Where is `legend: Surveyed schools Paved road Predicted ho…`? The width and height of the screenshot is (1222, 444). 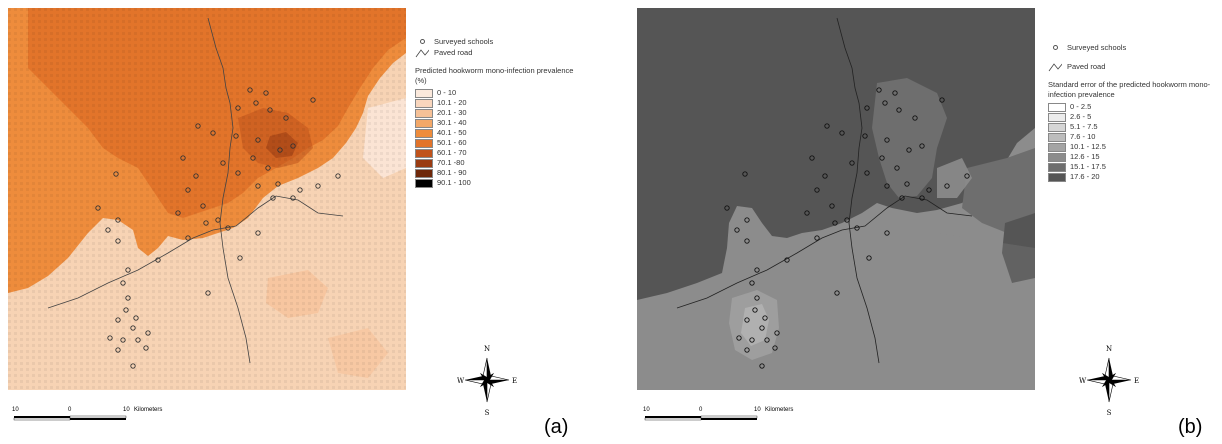
legend: Surveyed schools Paved road Predicted ho… is located at coordinates (510, 112).